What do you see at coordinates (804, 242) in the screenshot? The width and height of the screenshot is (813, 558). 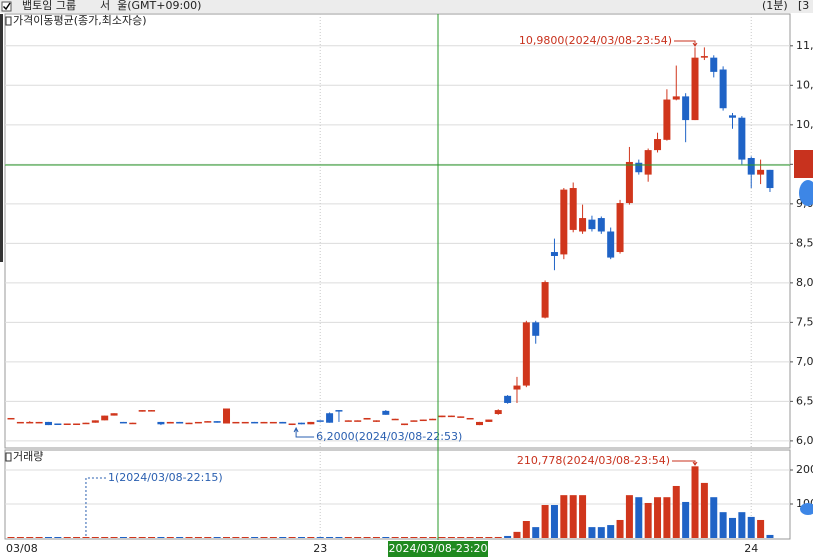 I see `y-tick-label: 8,500` at bounding box center [804, 242].